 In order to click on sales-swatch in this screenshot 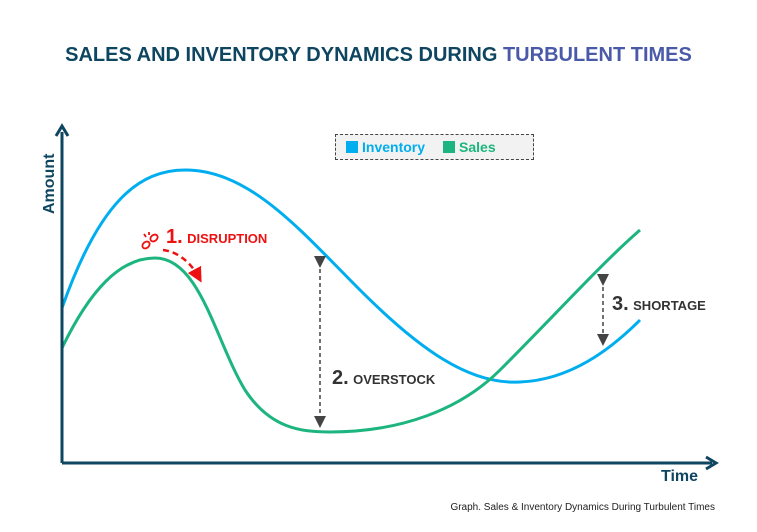, I will do `click(449, 147)`.